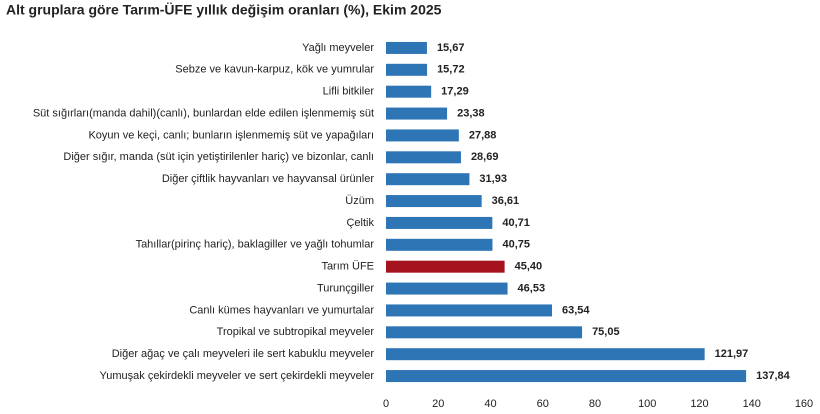 This screenshot has height=414, width=820. Describe the element at coordinates (438, 404) in the screenshot. I see `x-tick-label: 20` at that location.